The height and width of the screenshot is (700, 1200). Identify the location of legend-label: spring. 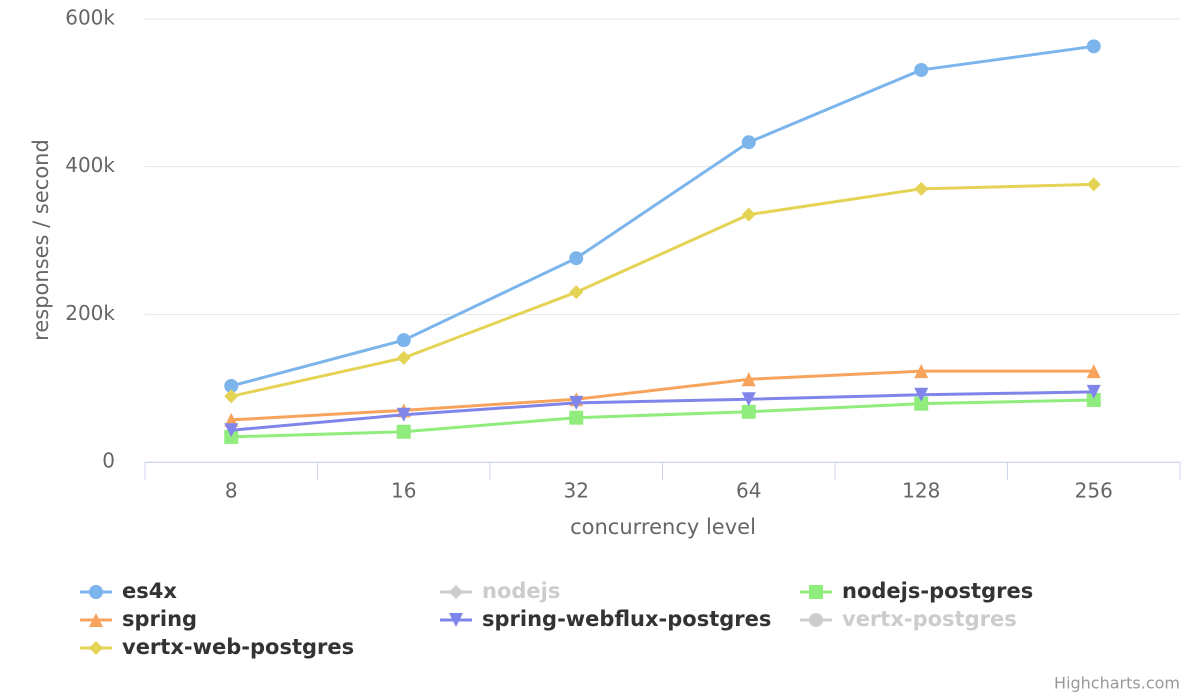
(159, 619).